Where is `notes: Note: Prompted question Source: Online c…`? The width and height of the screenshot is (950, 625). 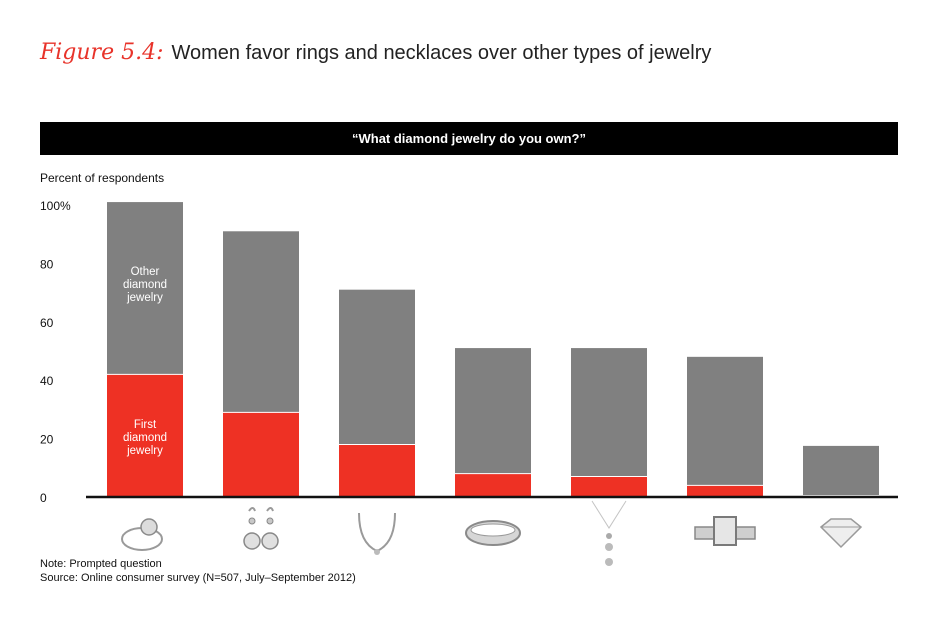 notes: Note: Prompted question Source: Online c… is located at coordinates (198, 571).